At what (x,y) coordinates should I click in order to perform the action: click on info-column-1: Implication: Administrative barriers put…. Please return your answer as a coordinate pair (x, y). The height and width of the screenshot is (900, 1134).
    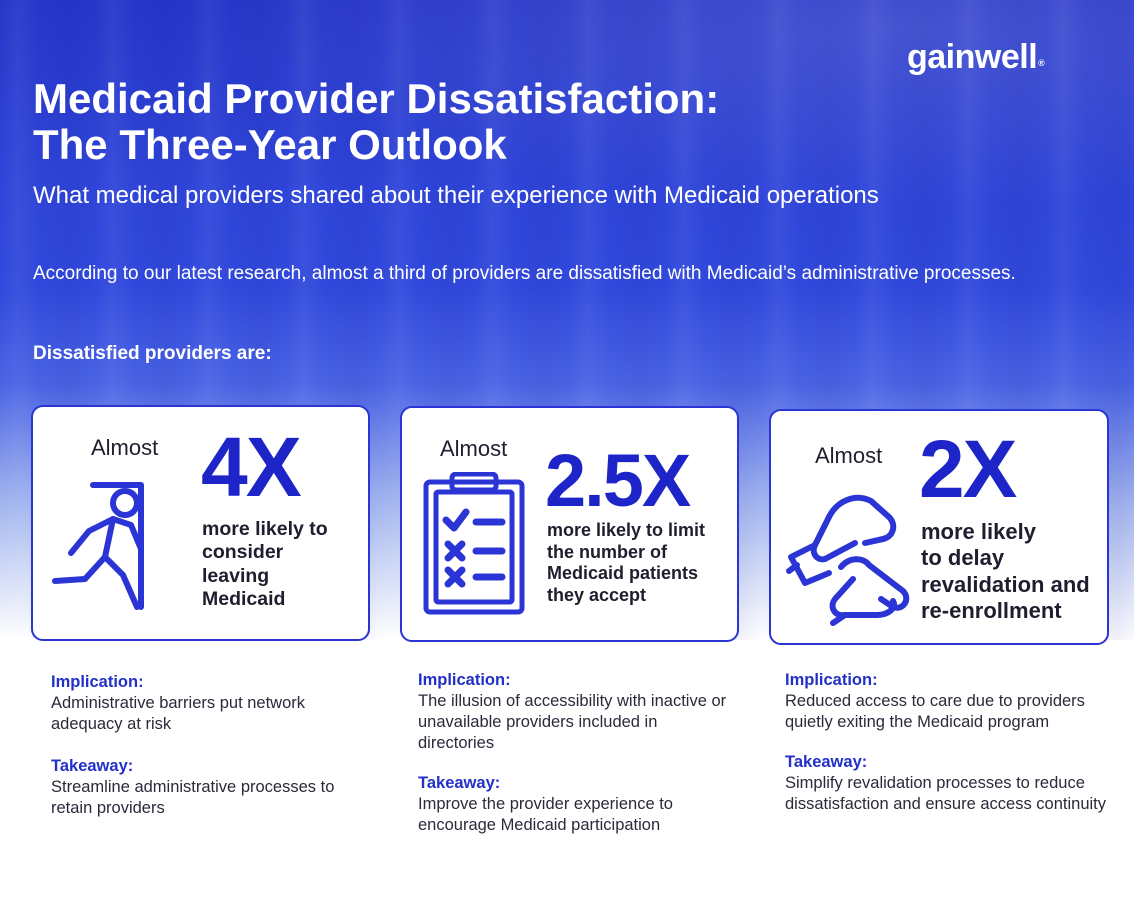
    Looking at the image, I should click on (211, 745).